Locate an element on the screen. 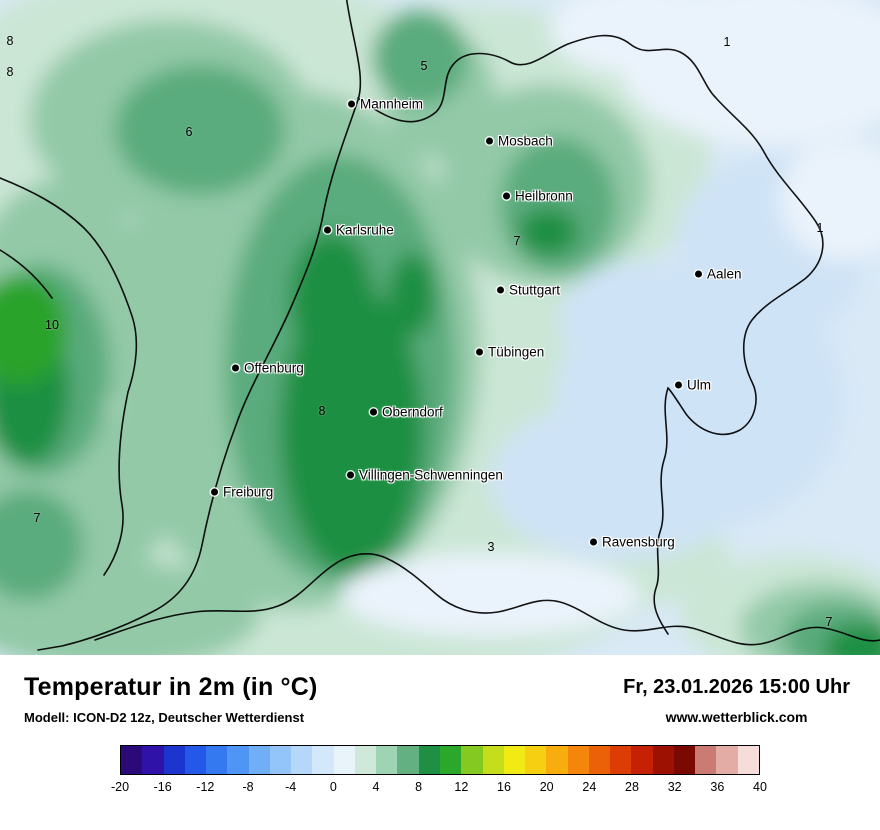 The image size is (880, 830). colorbar-ticks: -20 -16 -12 -8 -4 0 4 8 12 16 20 24 28 32 36 40 is located at coordinates (439, 789).